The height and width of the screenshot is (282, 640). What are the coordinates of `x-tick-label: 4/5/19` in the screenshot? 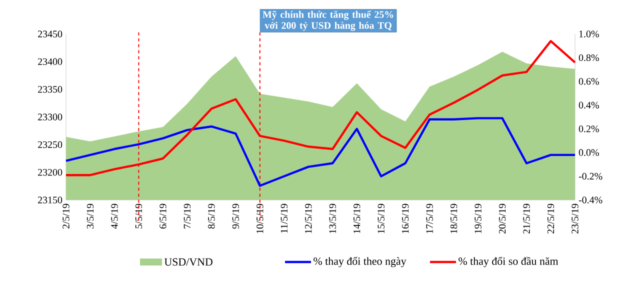 It's located at (114, 216).